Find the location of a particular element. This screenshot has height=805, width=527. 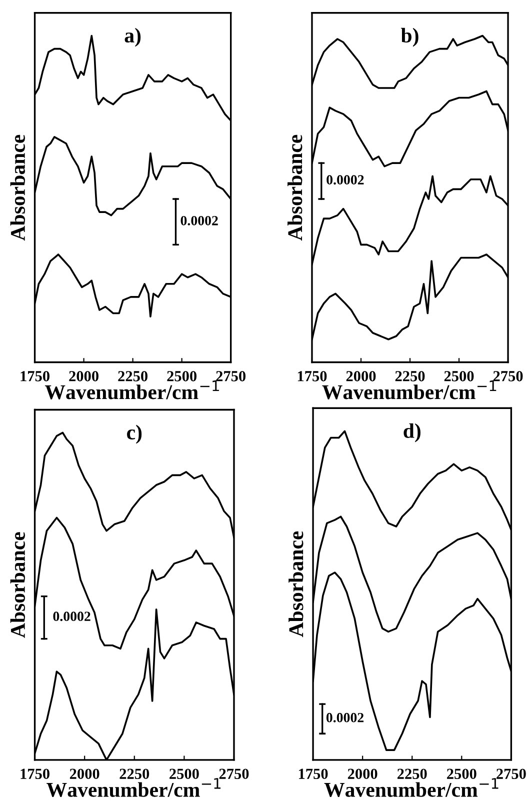

chart-title: a) is located at coordinates (132, 37).